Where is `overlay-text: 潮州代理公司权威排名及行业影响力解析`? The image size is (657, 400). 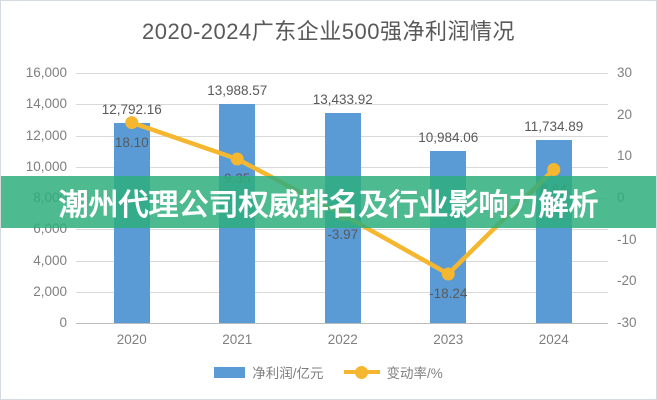
overlay-text: 潮州代理公司权威排名及行业影响力解析 is located at coordinates (328, 205).